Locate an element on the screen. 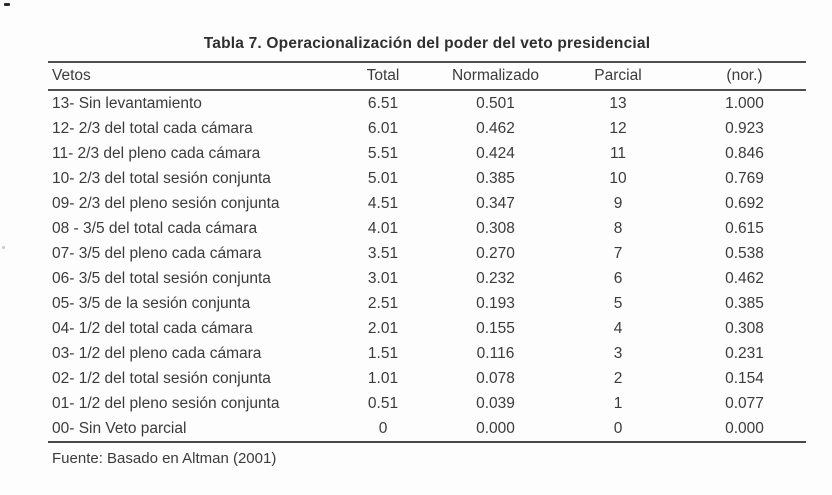 This screenshot has width=832, height=495. nor-value-cell: 0.385 is located at coordinates (744, 303).